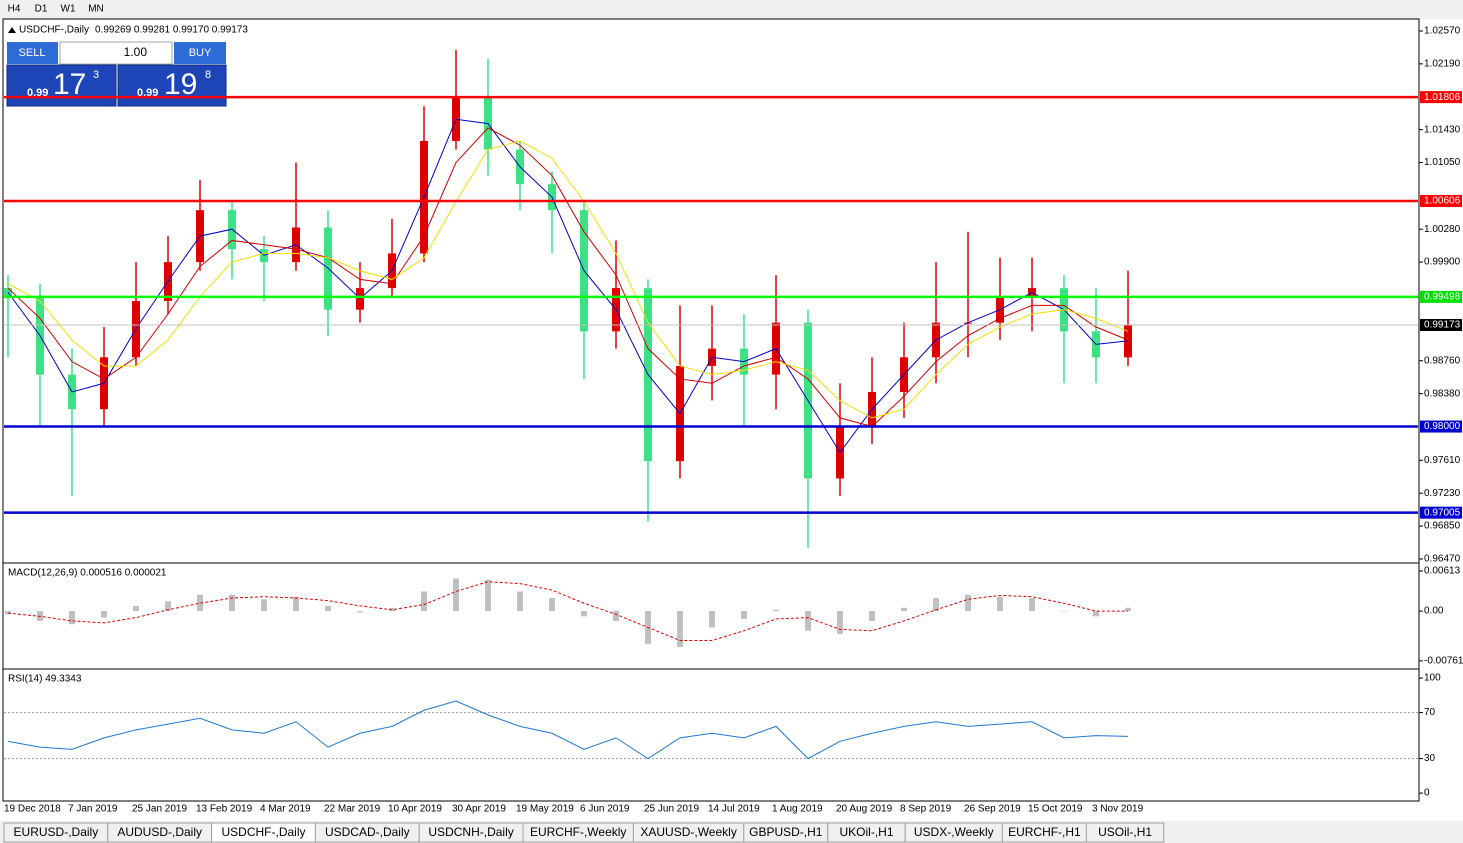 This screenshot has height=843, width=1463. Describe the element at coordinates (264, 832) in the screenshot. I see `symbol-tab-label: USDCHF-,Daily` at that location.